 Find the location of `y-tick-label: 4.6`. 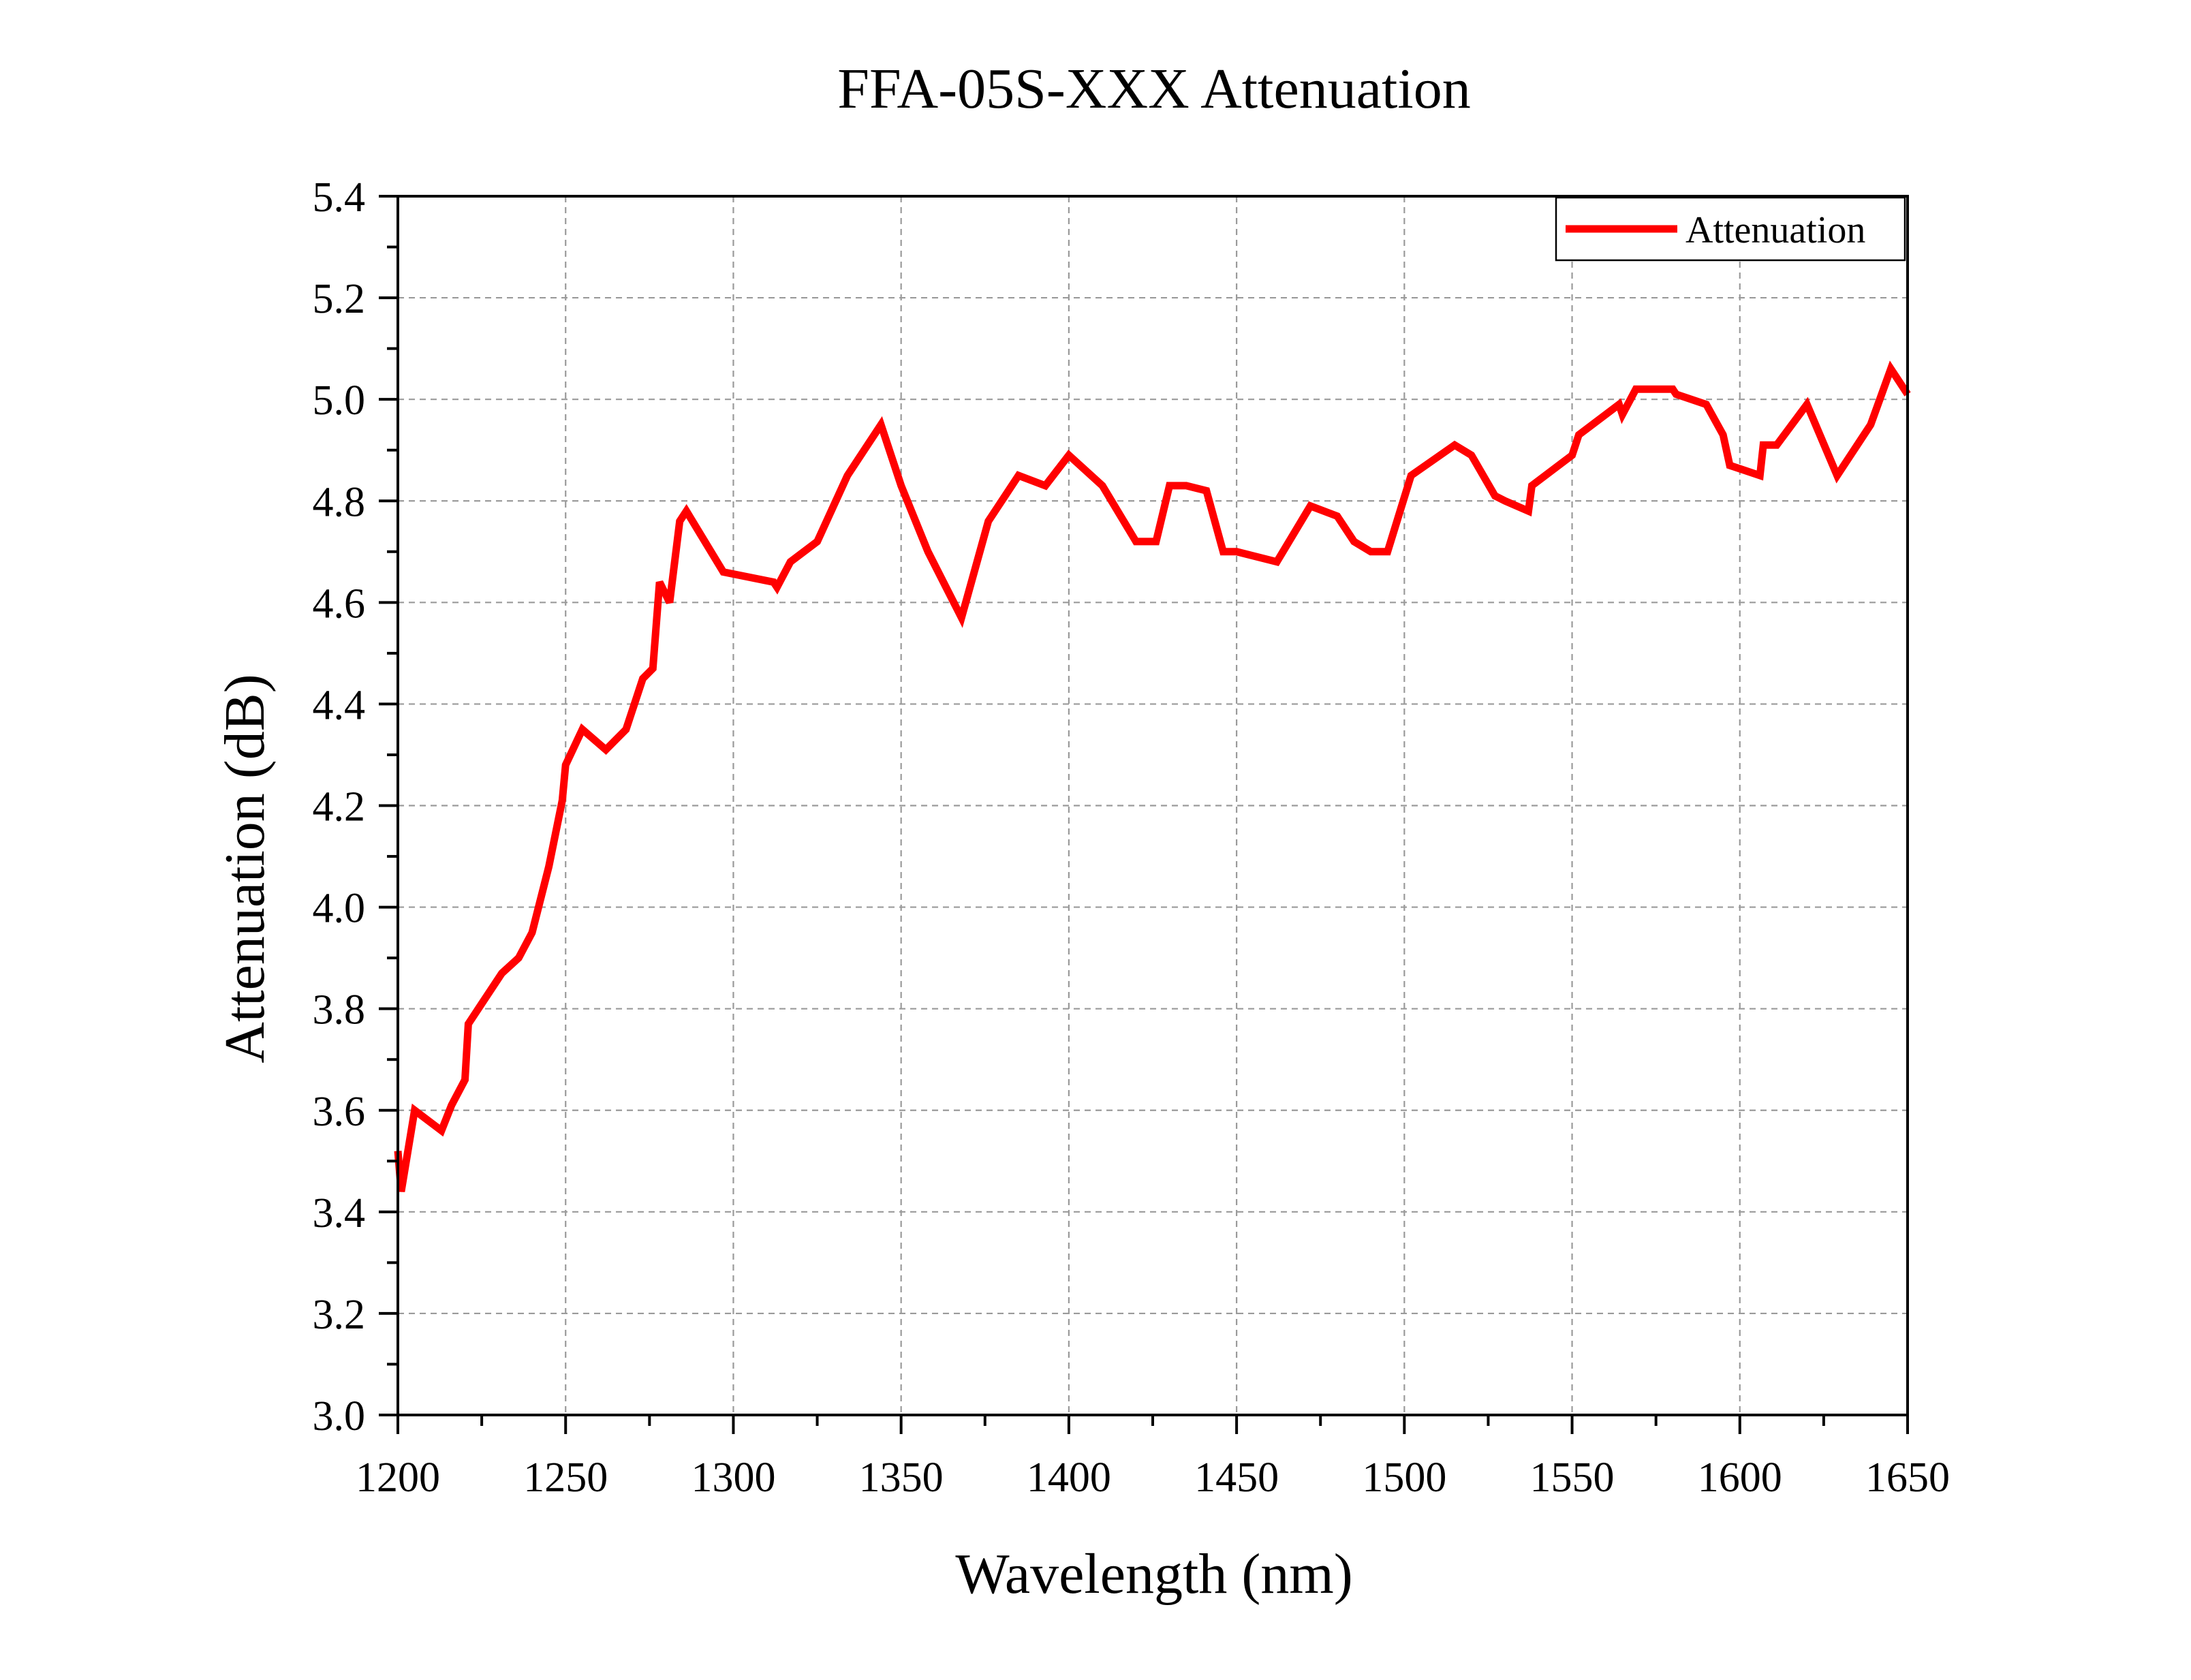

y-tick-label: 4.6 is located at coordinates (339, 603).